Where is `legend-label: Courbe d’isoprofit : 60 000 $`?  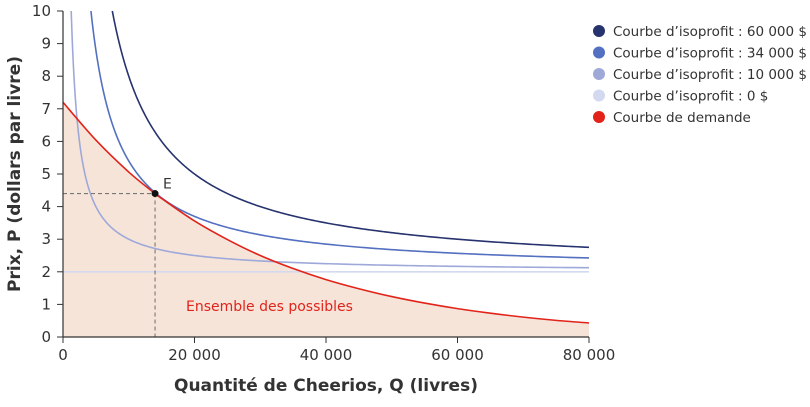 legend-label: Courbe d’isoprofit : 60 000 $ is located at coordinates (710, 32).